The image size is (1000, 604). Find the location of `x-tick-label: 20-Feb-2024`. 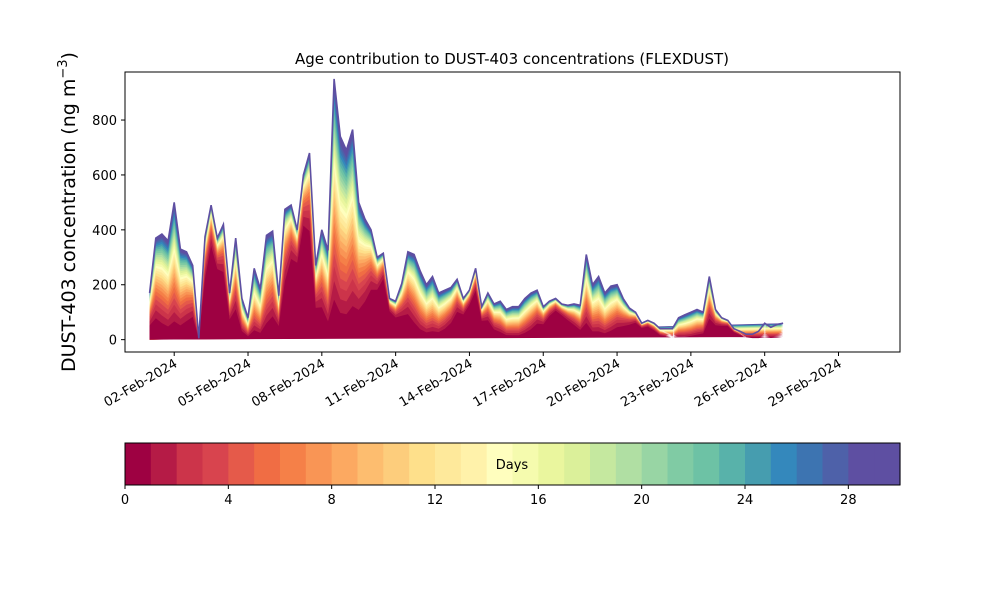

x-tick-label: 20-Feb-2024 is located at coordinates (584, 383).